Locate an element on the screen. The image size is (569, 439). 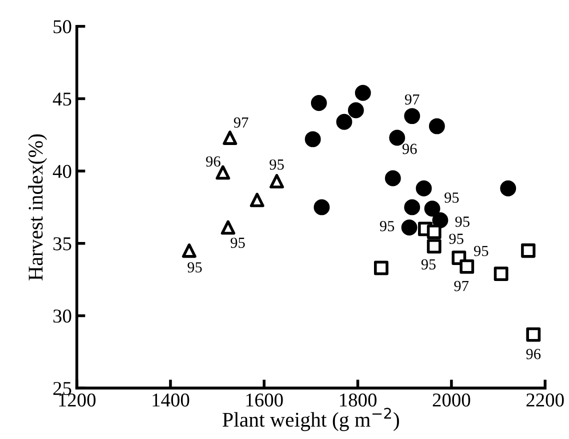
x-tick-label: 2000 is located at coordinates (451, 400).